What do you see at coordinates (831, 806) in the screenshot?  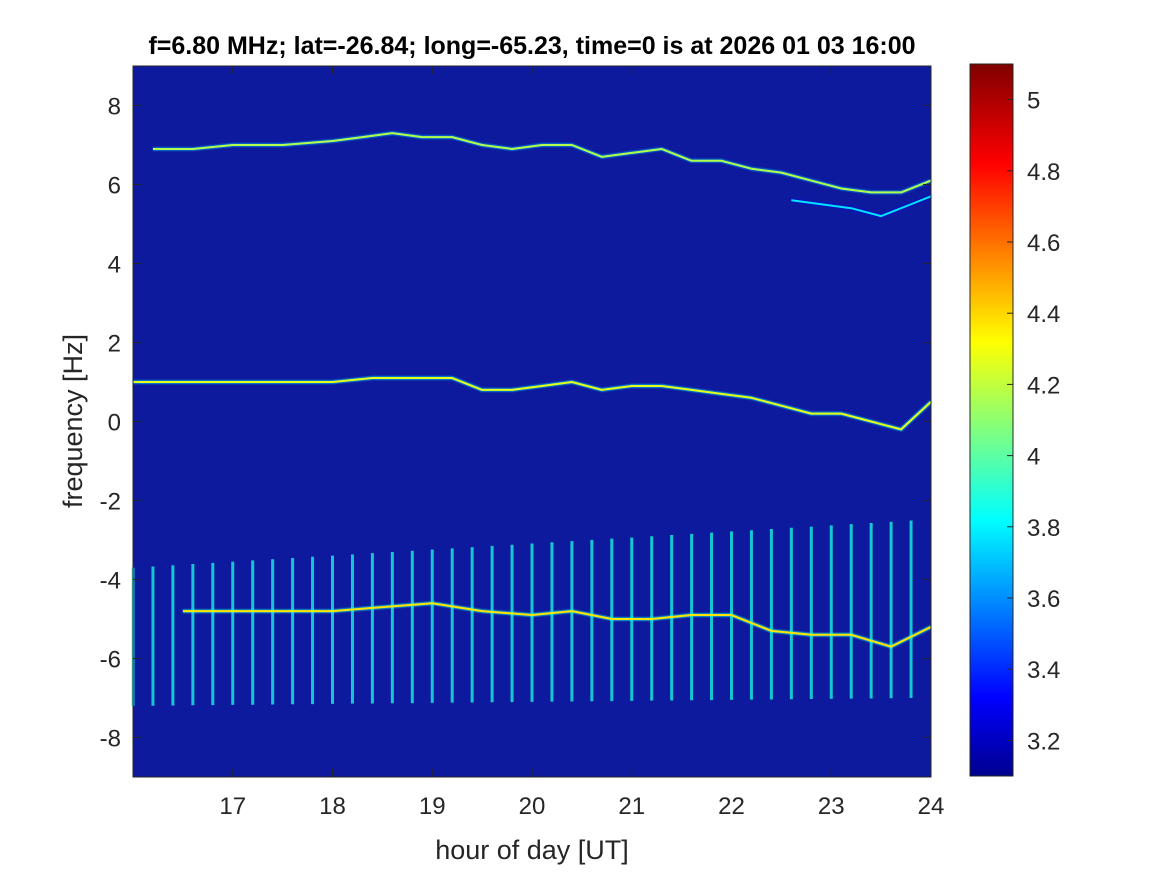 I see `x-tick-label: 23` at bounding box center [831, 806].